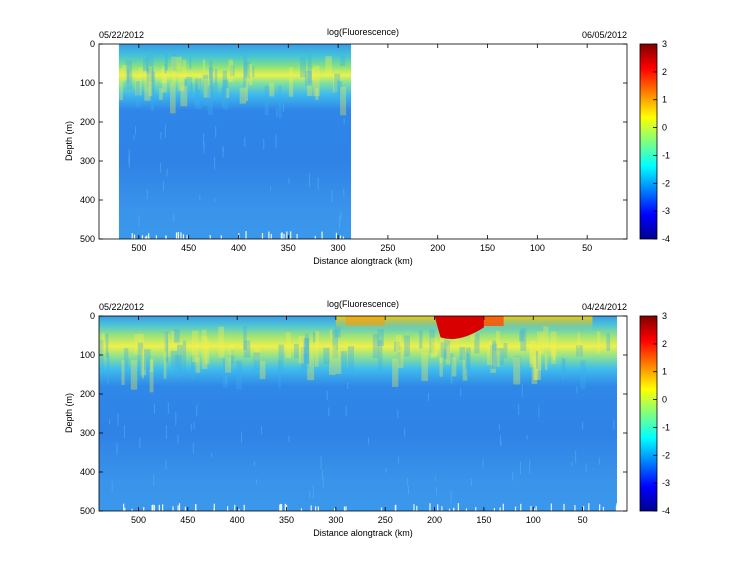 This screenshot has width=756, height=576. Describe the element at coordinates (365, 321) in the screenshot. I see `surface-bloom` at that location.